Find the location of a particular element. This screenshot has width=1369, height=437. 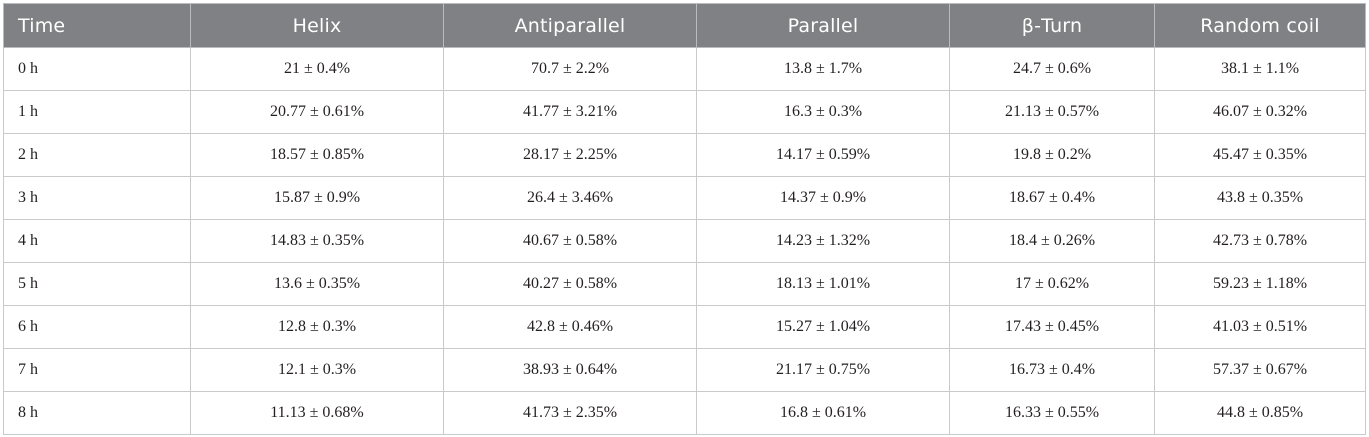

cell-time: 6 h is located at coordinates (97, 327).